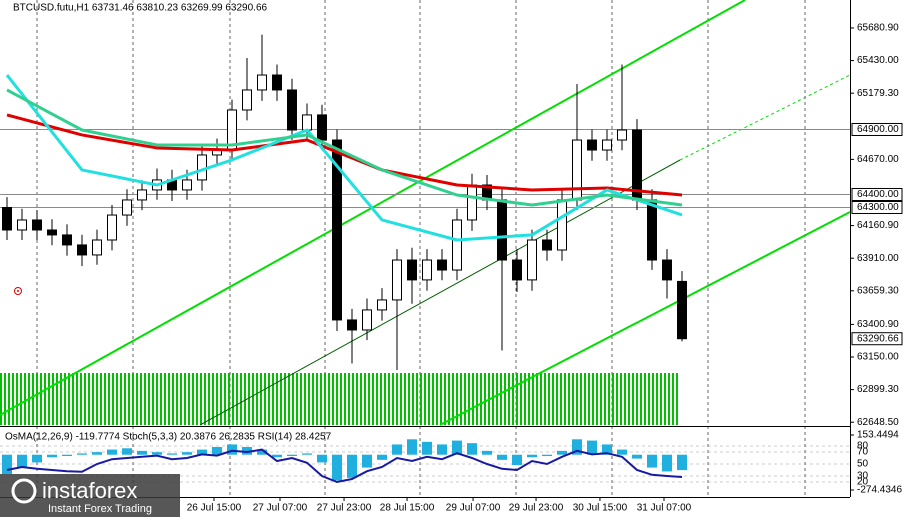  What do you see at coordinates (878, 290) in the screenshot?
I see `y-tick-label: 63659.30` at bounding box center [878, 290].